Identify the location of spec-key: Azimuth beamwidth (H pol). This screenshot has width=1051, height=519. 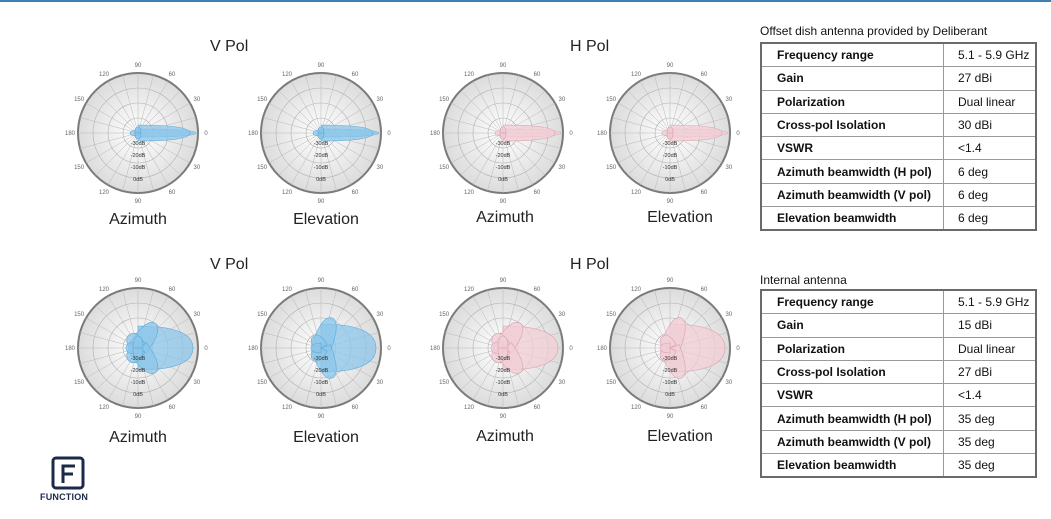
(852, 418).